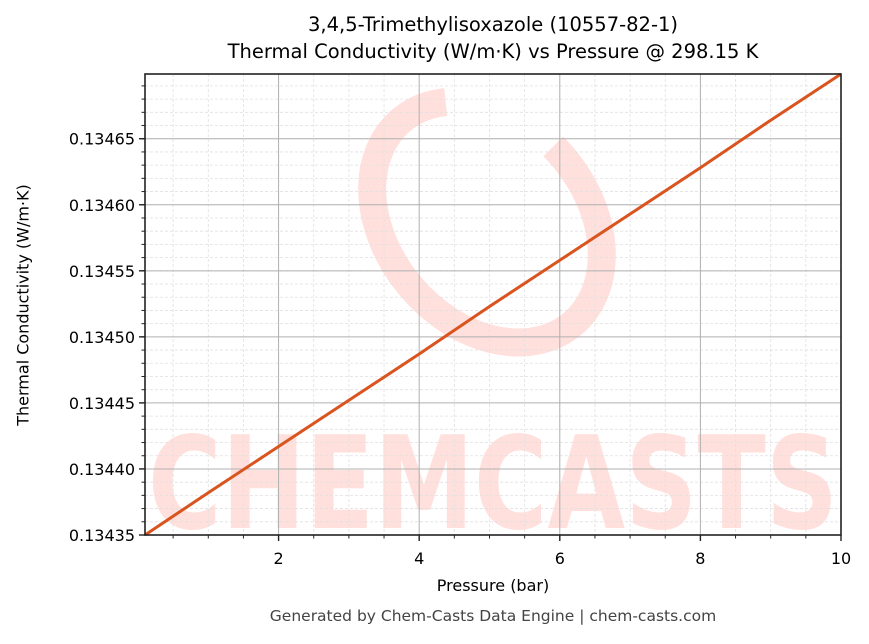 The image size is (869, 644). I want to click on y-tick-label: 0.13465, so click(102, 139).